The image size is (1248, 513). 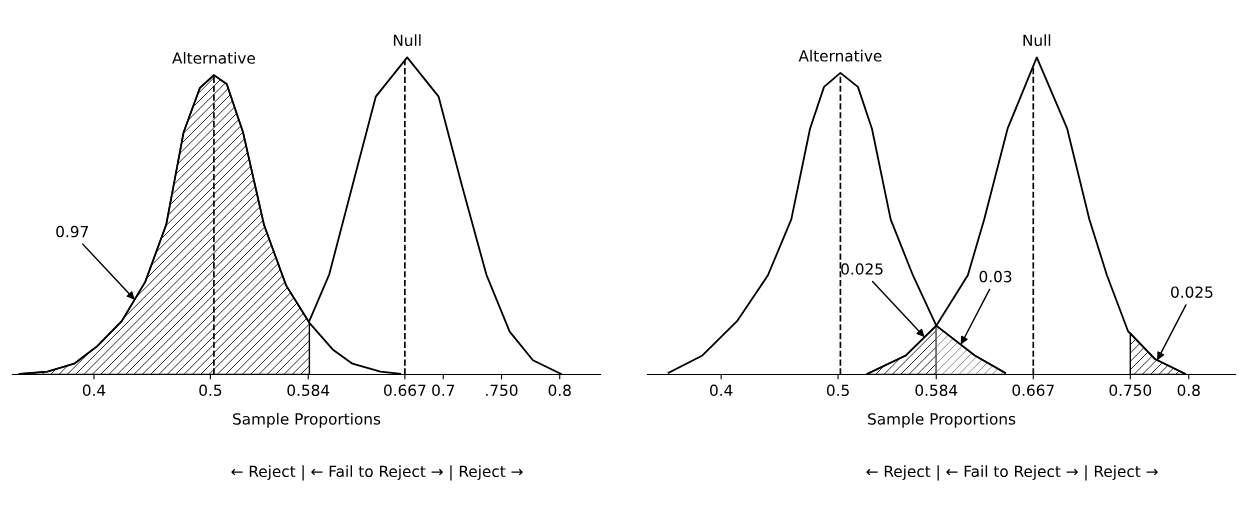 I want to click on annotation: 0.97, so click(x=72, y=231).